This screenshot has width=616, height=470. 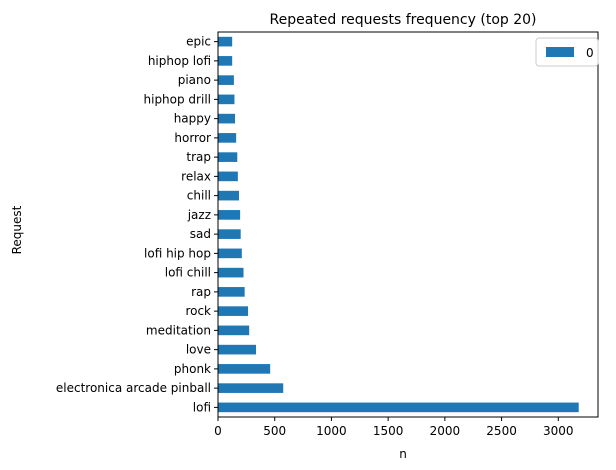 What do you see at coordinates (501, 431) in the screenshot?
I see `x-tick-label: 2500` at bounding box center [501, 431].